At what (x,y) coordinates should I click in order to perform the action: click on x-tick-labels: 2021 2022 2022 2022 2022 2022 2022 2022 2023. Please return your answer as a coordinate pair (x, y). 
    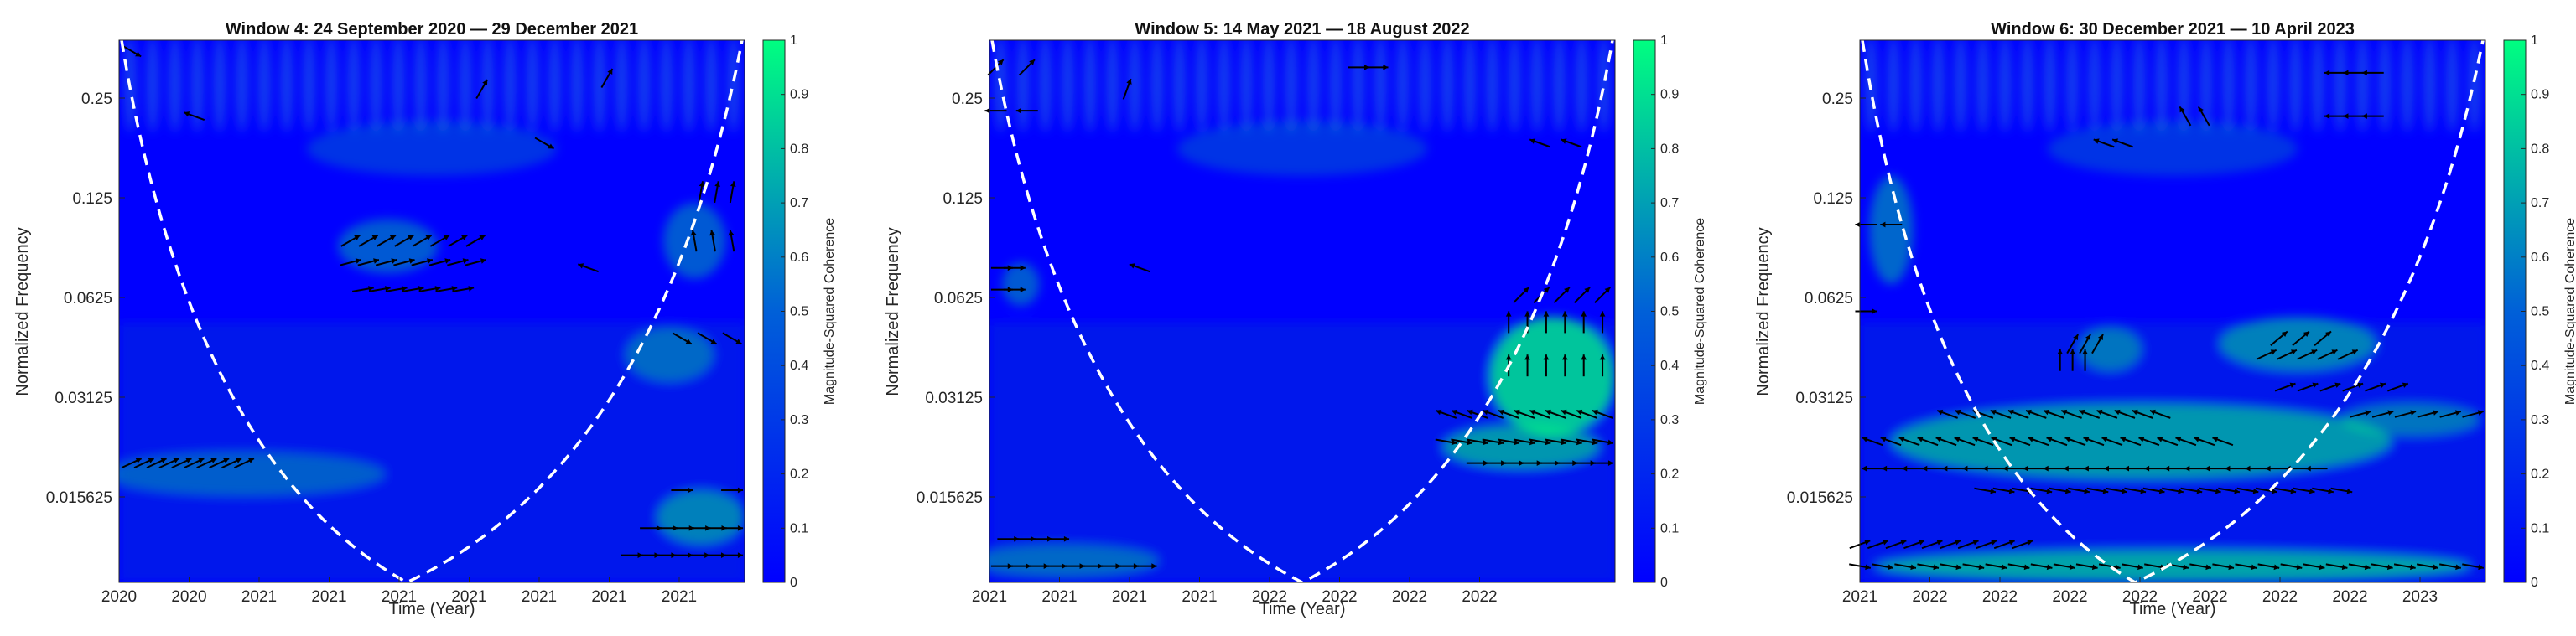
    Looking at the image, I should click on (2140, 591).